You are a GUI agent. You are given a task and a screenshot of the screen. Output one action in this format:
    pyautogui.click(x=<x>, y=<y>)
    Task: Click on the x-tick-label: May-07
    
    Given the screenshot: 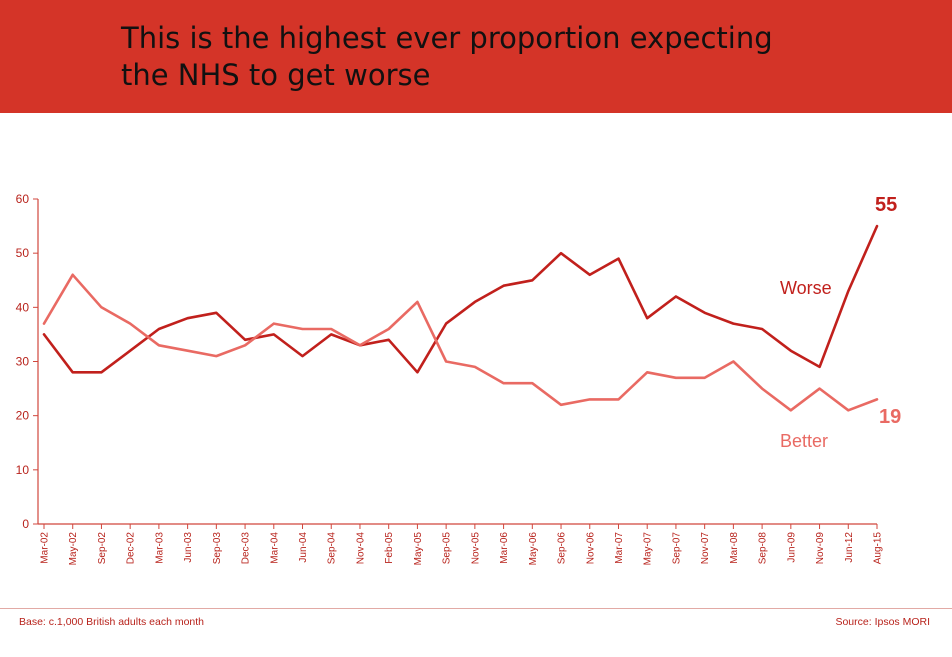 What is the action you would take?
    pyautogui.click(x=648, y=549)
    